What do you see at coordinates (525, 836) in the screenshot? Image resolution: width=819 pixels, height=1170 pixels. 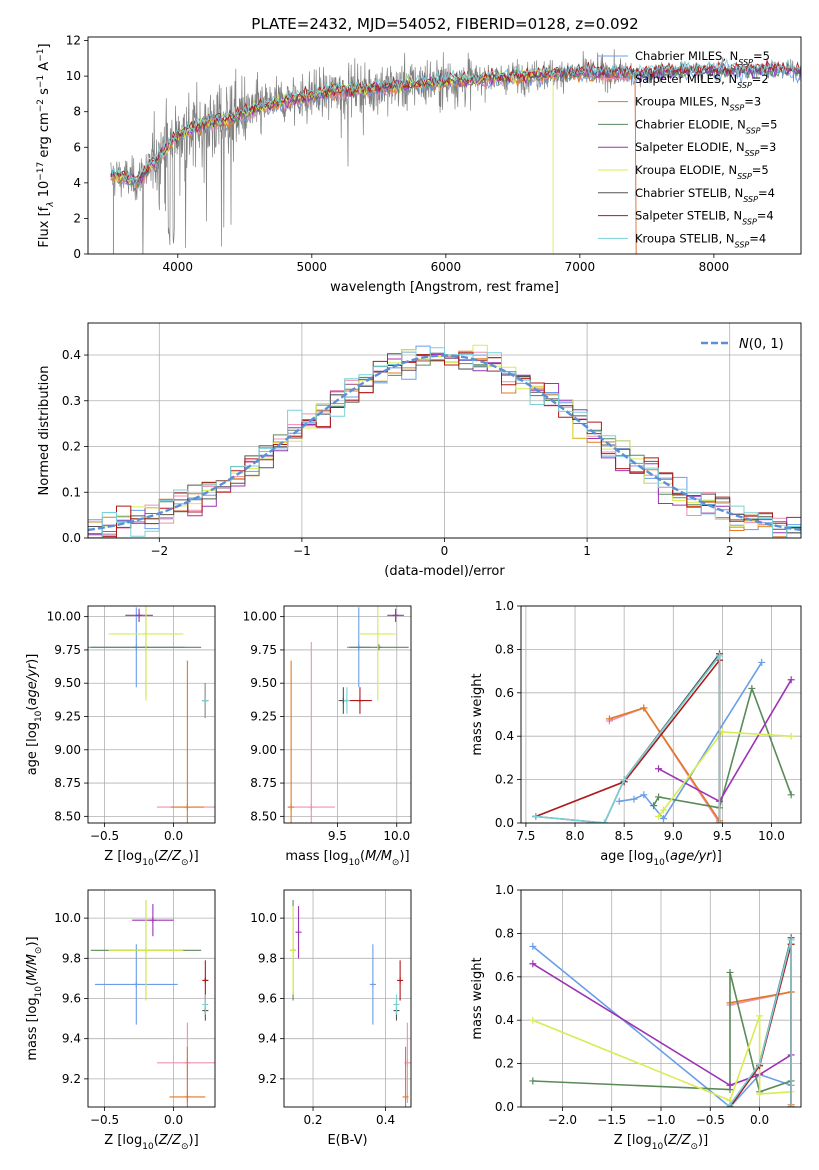 I see `x-tick-label: 7.5` at bounding box center [525, 836].